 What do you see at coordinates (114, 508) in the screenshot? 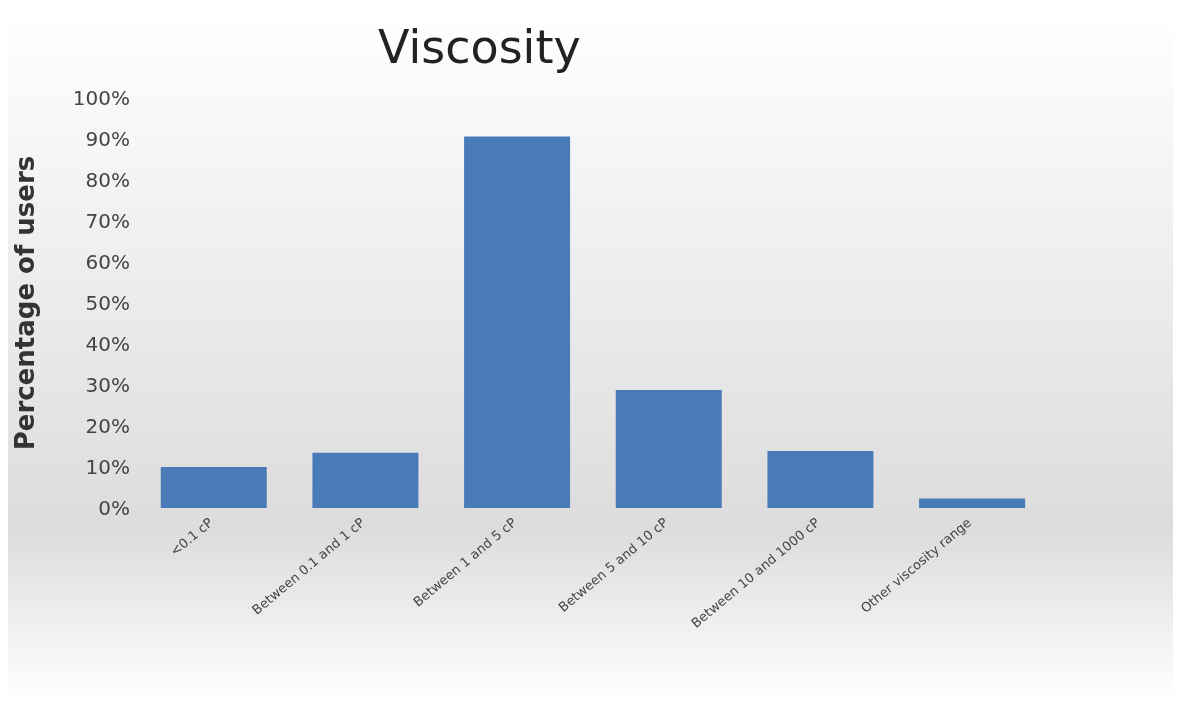
I see `y-tick-label: 0%` at bounding box center [114, 508].